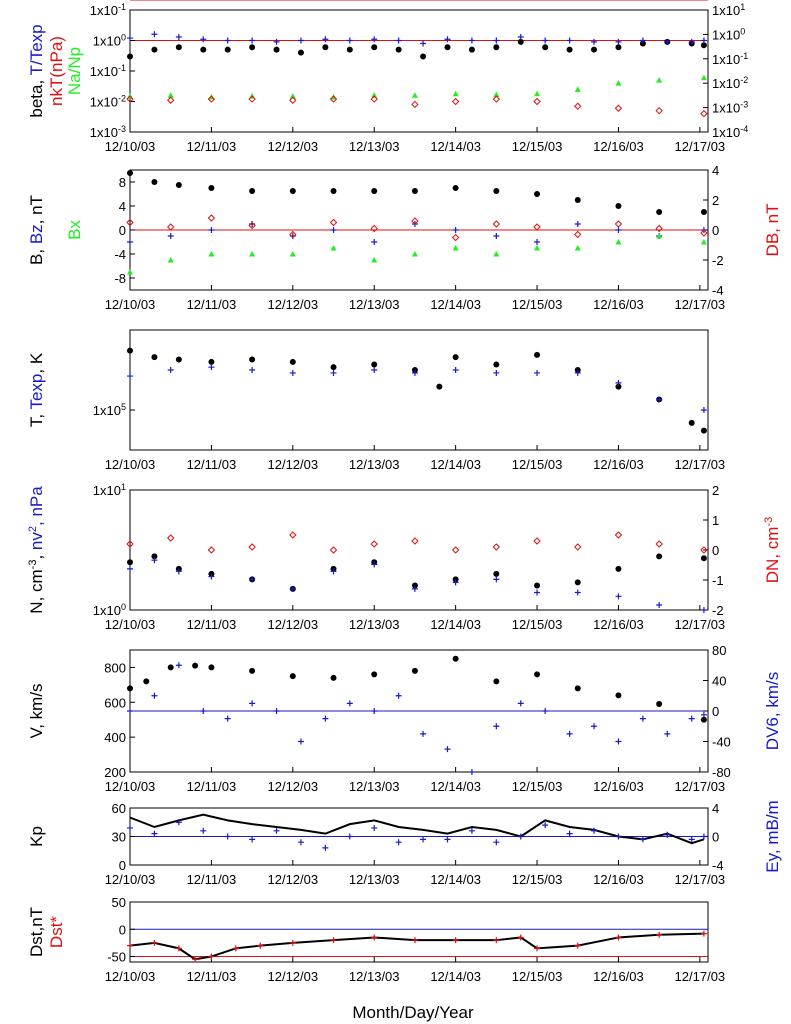 The image size is (791, 1024). Describe the element at coordinates (108, 10) in the screenshot. I see `left-tick-label: 1x10⁻¹` at that location.